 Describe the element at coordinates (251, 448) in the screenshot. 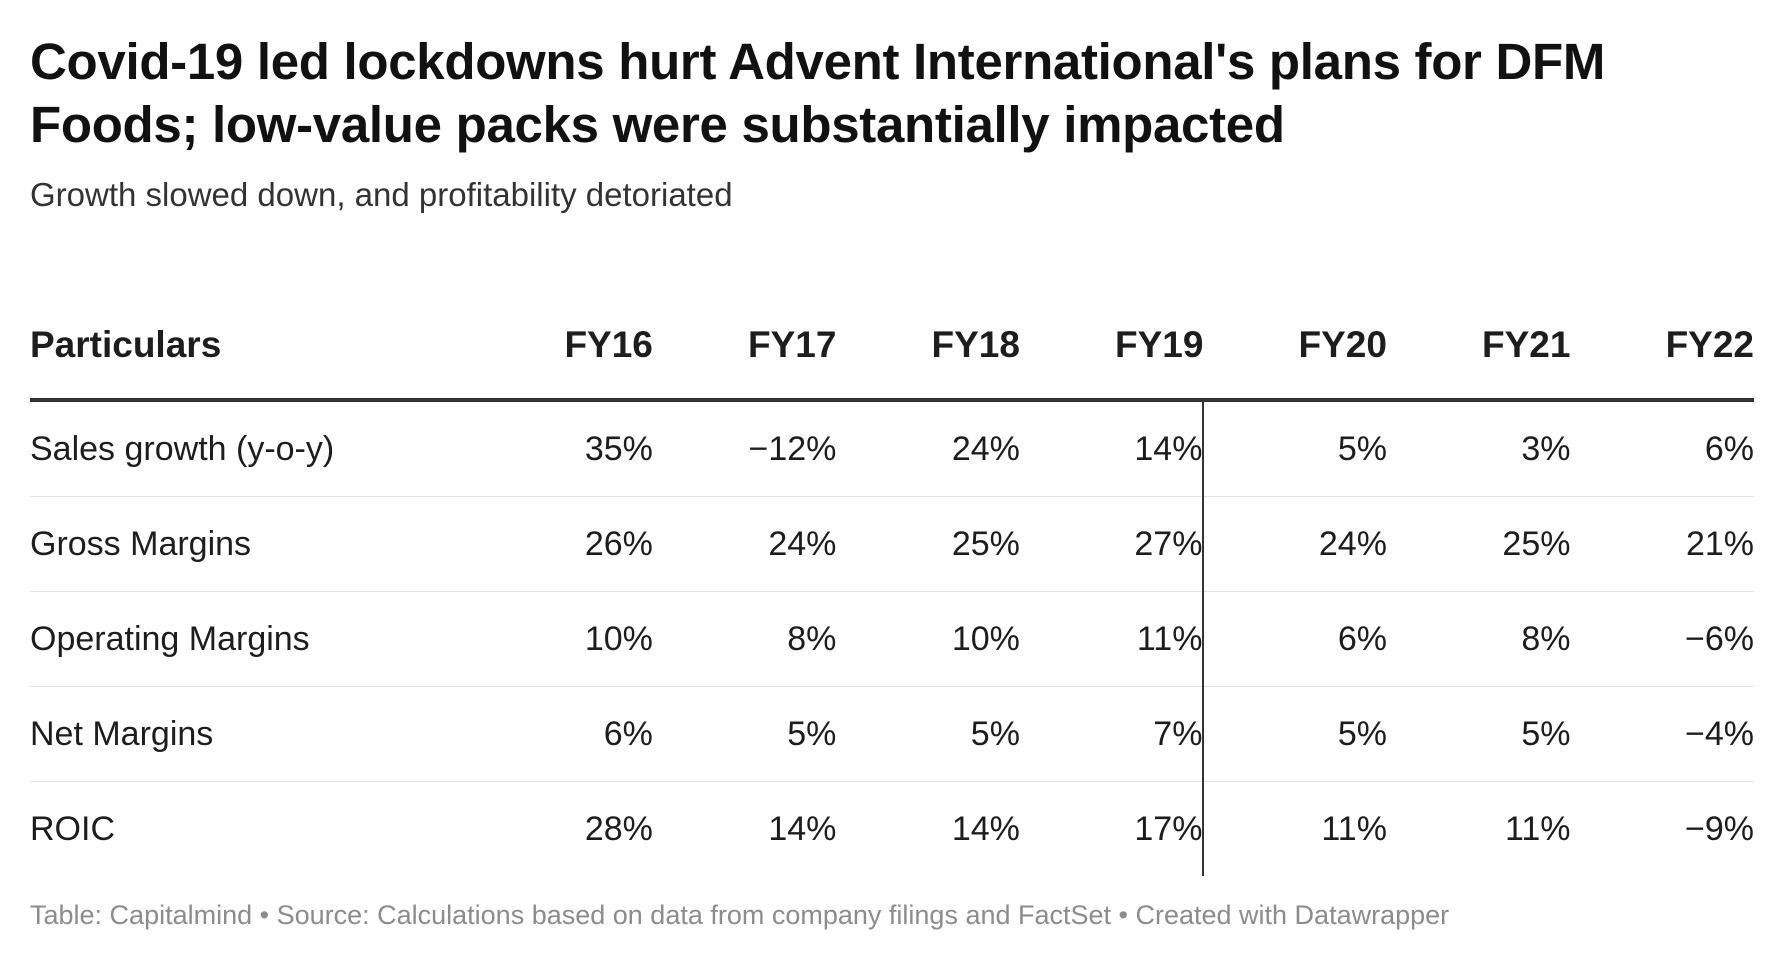

I see `row-label: Sales growth (y-o-y)` at that location.